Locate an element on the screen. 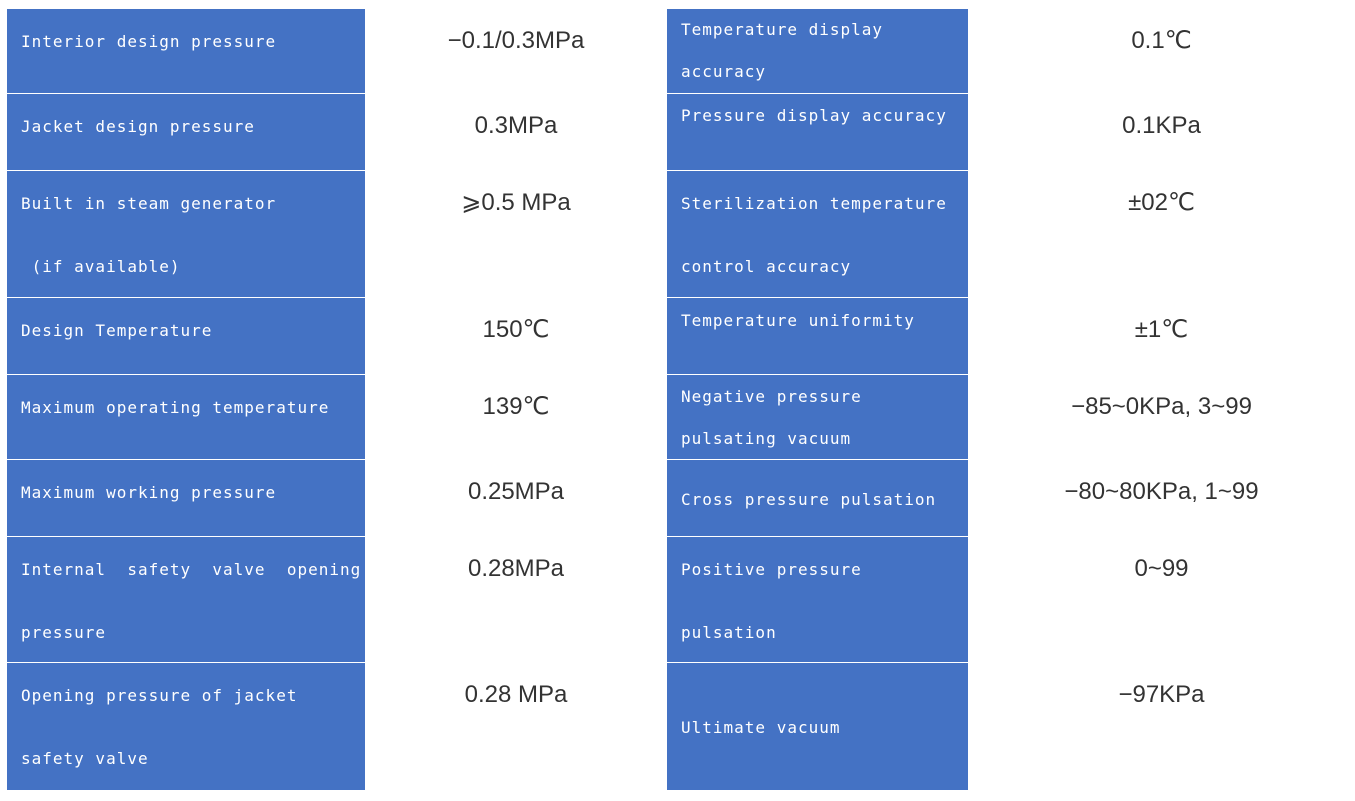 The width and height of the screenshot is (1355, 801). row-value: −97KPa is located at coordinates (1161, 694).